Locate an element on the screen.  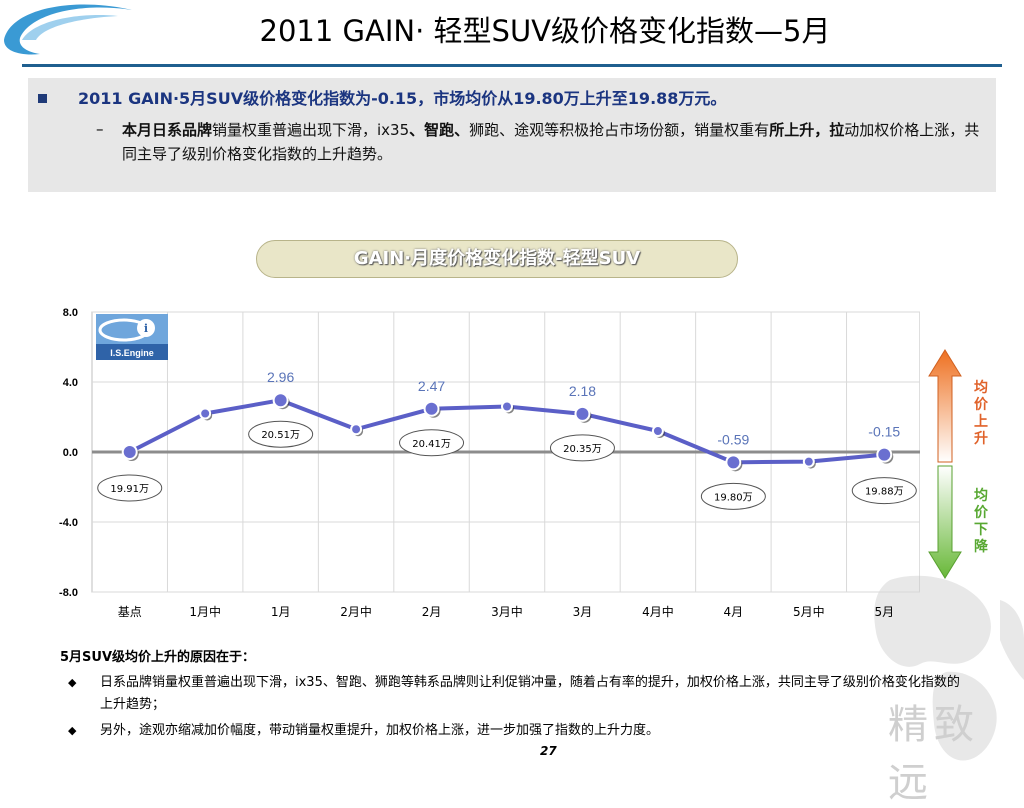
page-number: 27 is located at coordinates (548, 751).